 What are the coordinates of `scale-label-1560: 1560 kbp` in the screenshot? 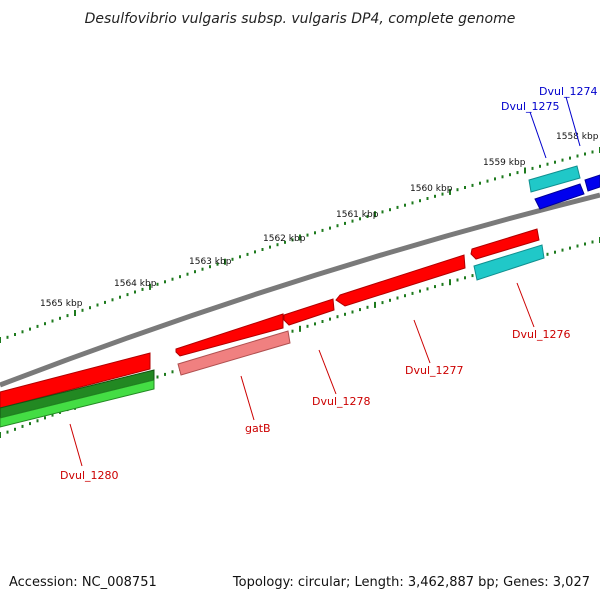 It's located at (431, 189).